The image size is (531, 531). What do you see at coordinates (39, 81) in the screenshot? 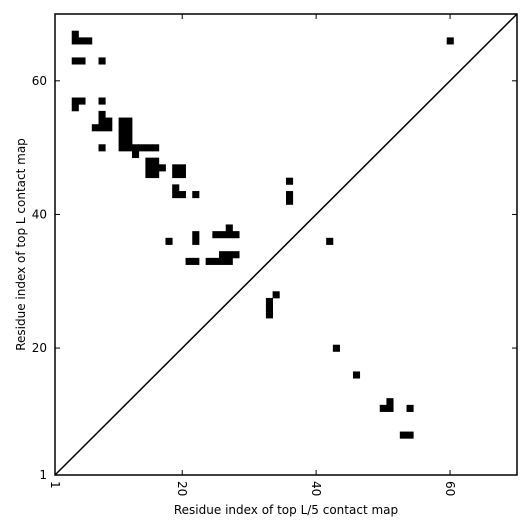
I see `y-tick-label: 60` at bounding box center [39, 81].